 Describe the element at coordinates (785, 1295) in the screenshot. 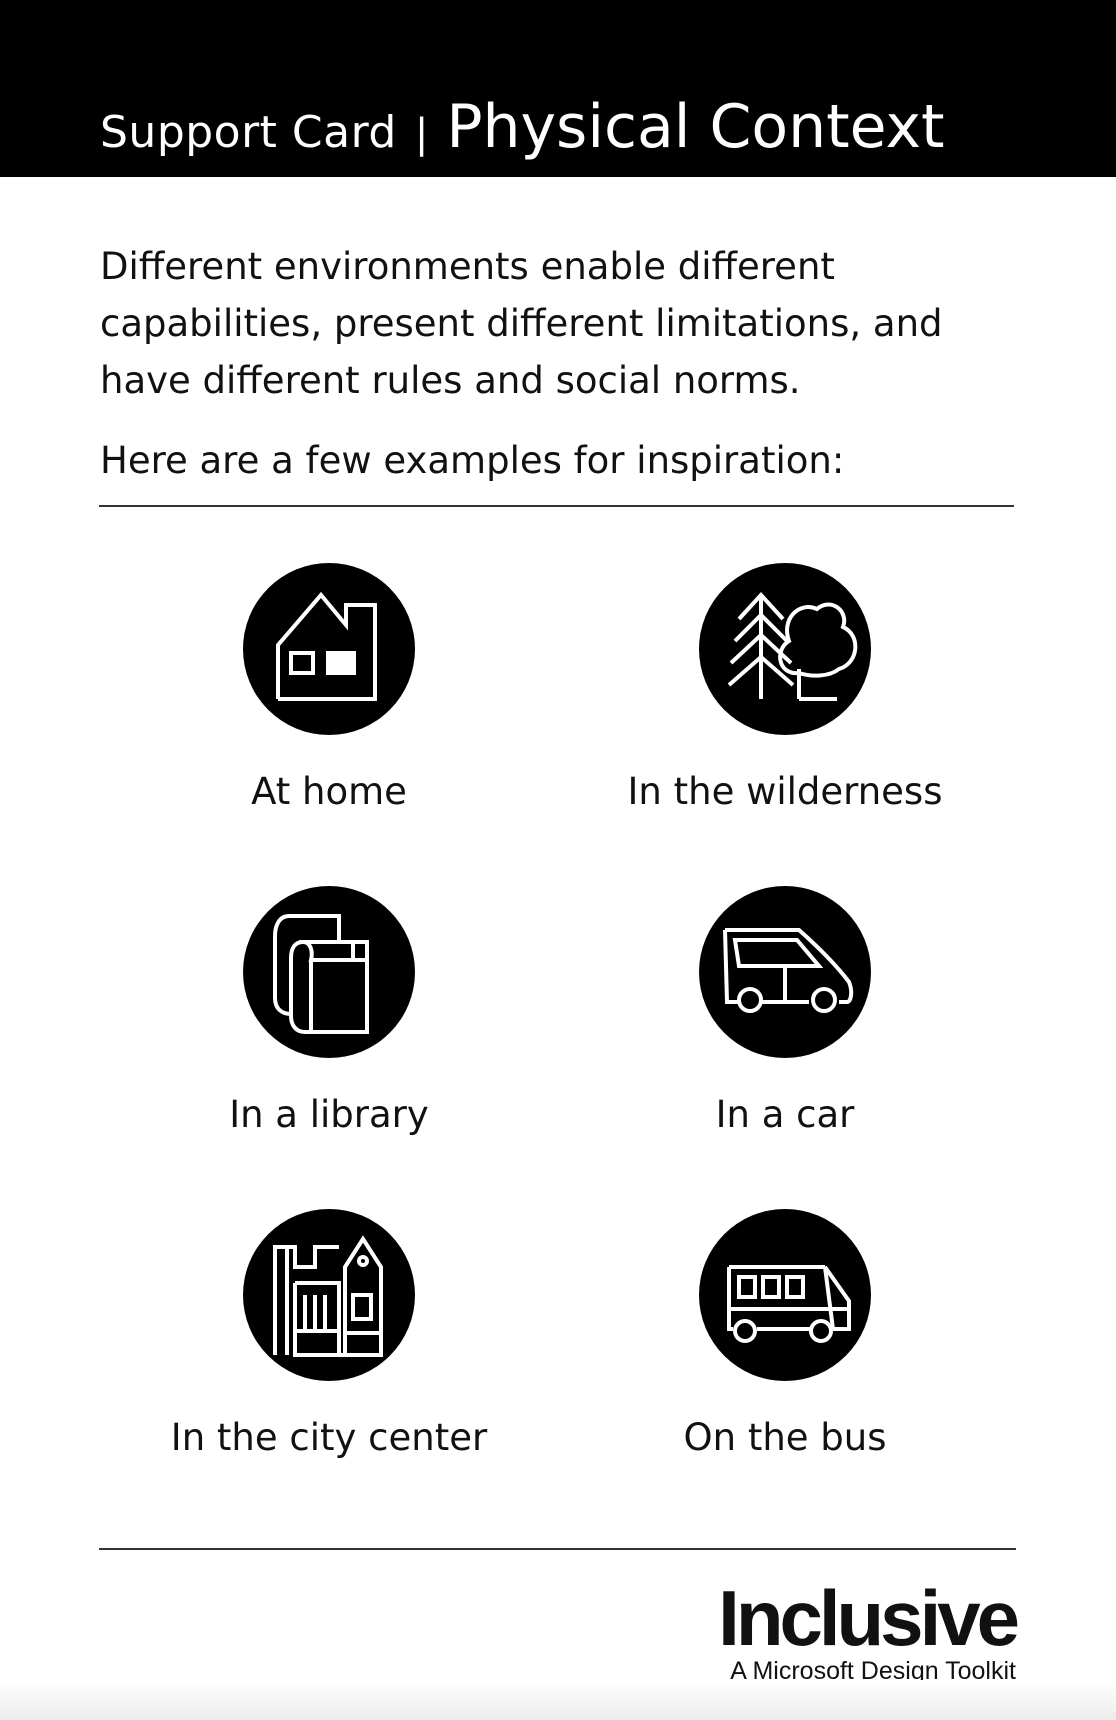

I see `bus-icon` at that location.